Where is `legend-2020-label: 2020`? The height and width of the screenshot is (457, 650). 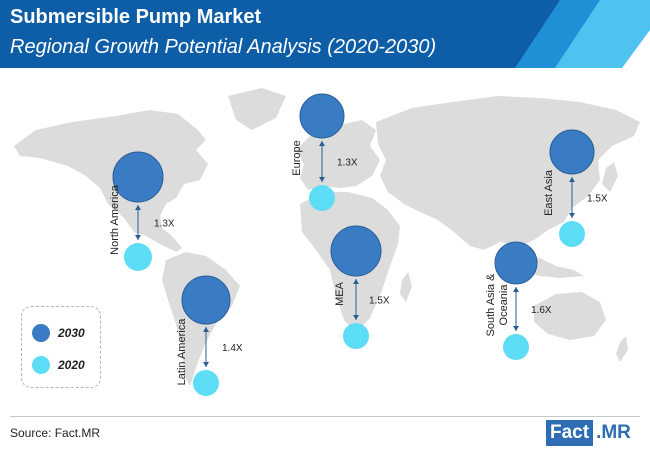 legend-2020-label: 2020 is located at coordinates (71, 365).